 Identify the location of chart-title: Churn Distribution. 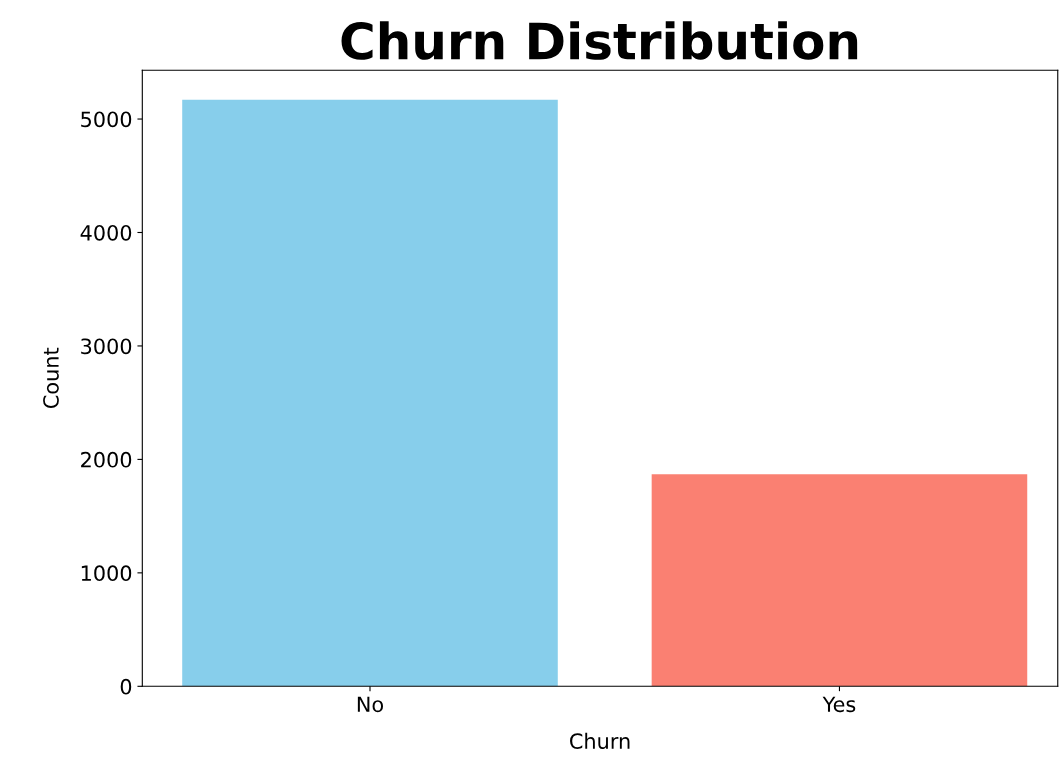
(599, 40).